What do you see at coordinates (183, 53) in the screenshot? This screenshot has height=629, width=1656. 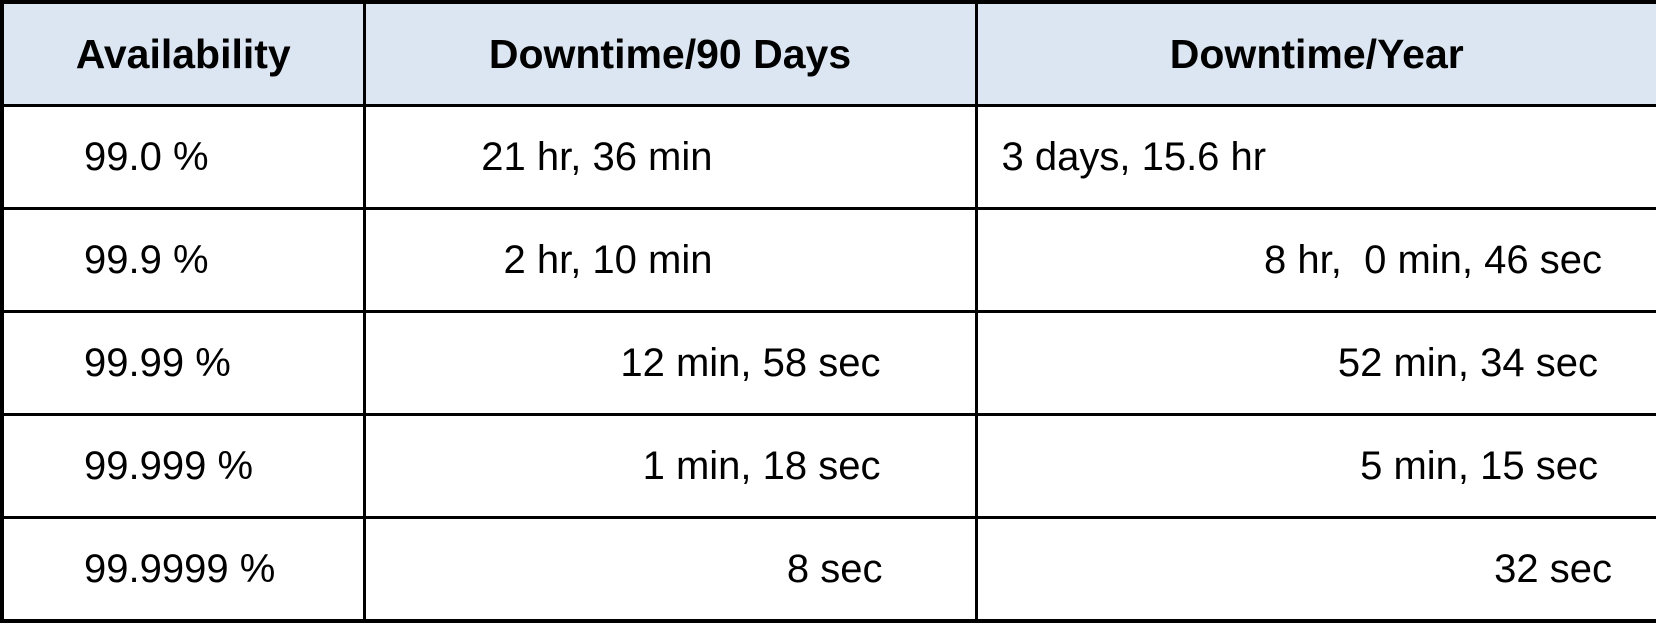 I see `column-header-availability: Availability` at bounding box center [183, 53].